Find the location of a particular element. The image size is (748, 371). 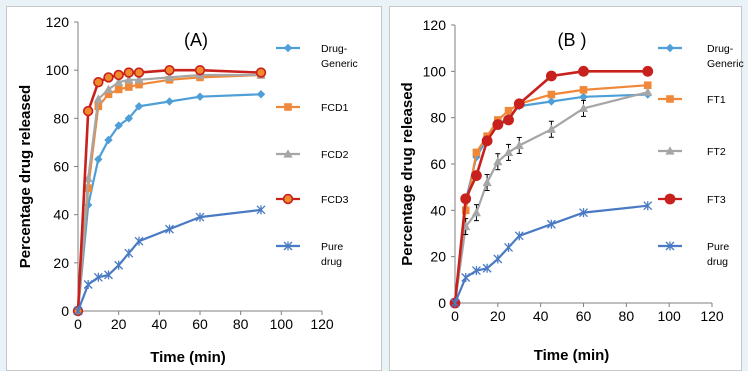

x-tick-label: 80 is located at coordinates (627, 316).